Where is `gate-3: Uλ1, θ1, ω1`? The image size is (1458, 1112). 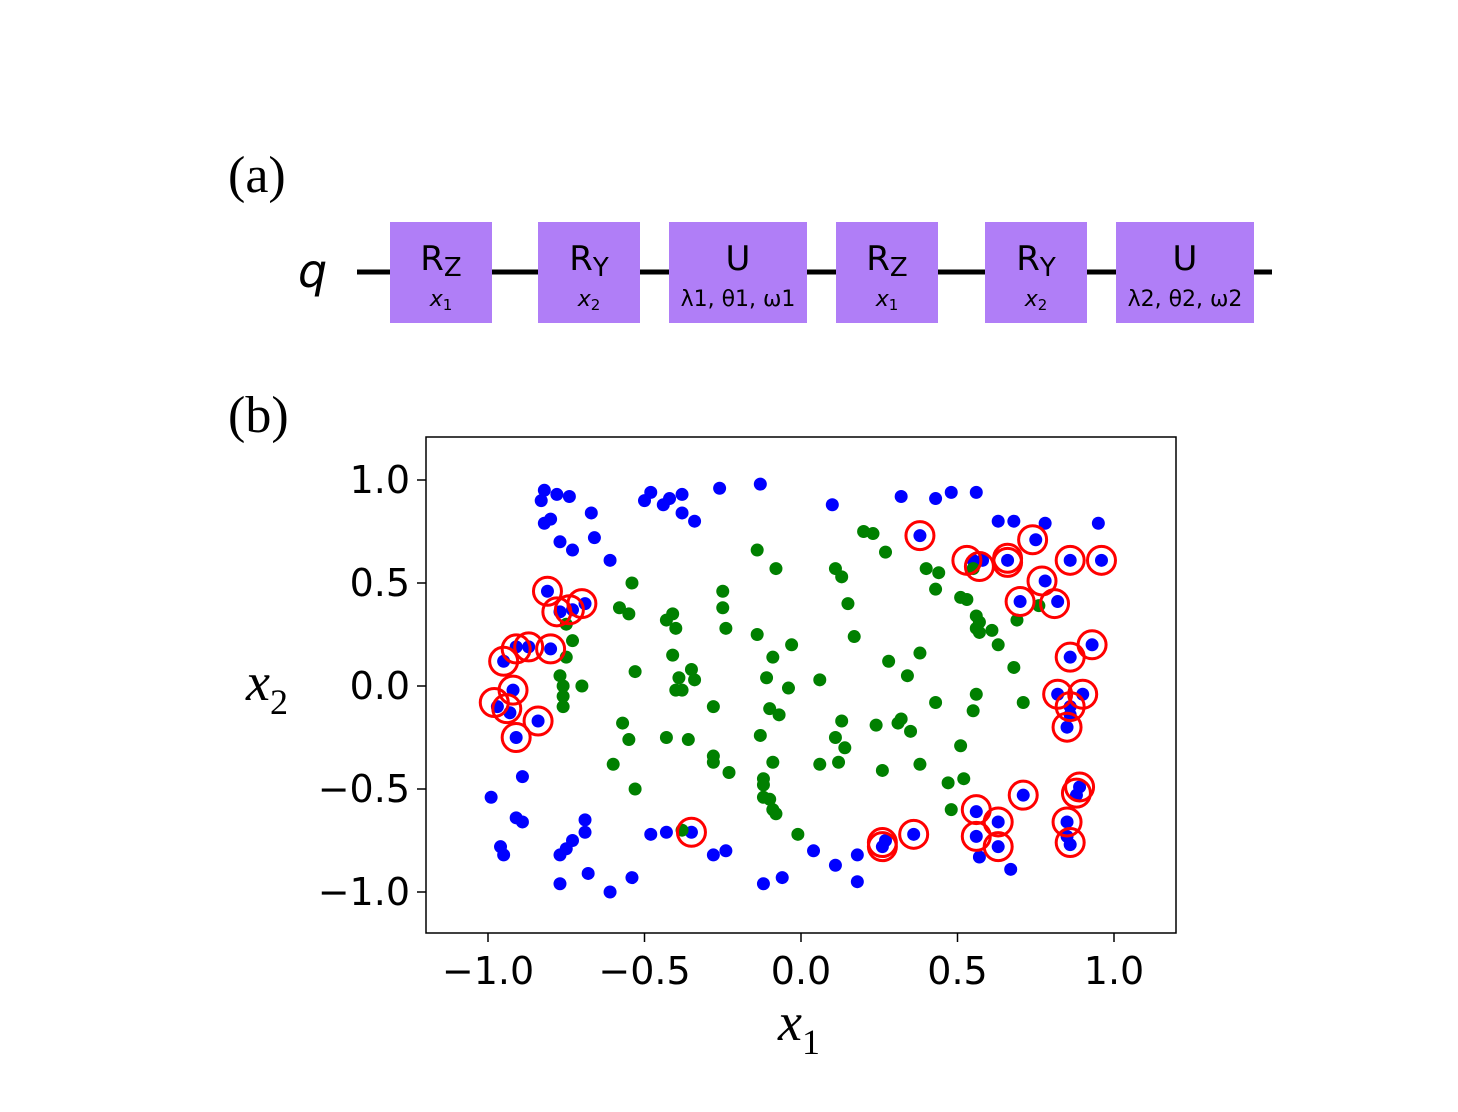 gate-3: Uλ1, θ1, ω1 is located at coordinates (738, 272).